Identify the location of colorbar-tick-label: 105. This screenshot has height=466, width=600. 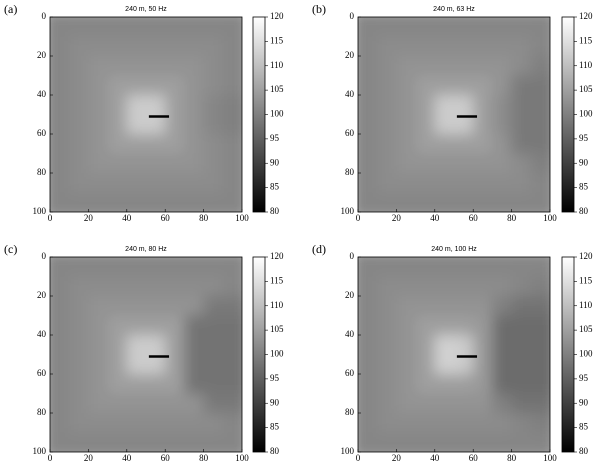
(277, 329).